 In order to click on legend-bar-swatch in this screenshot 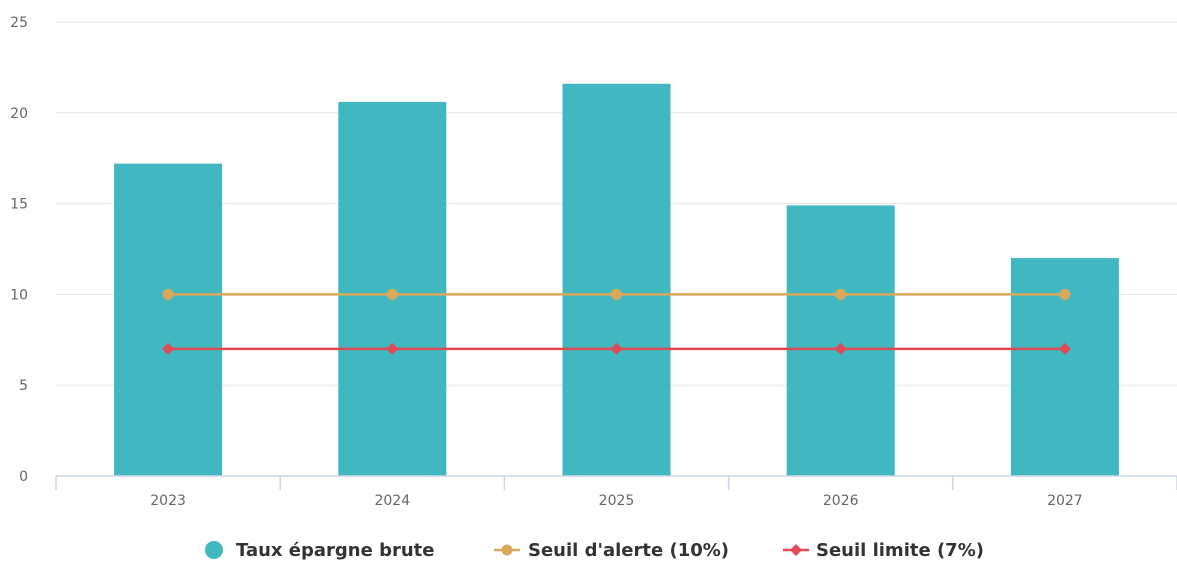, I will do `click(214, 550)`.